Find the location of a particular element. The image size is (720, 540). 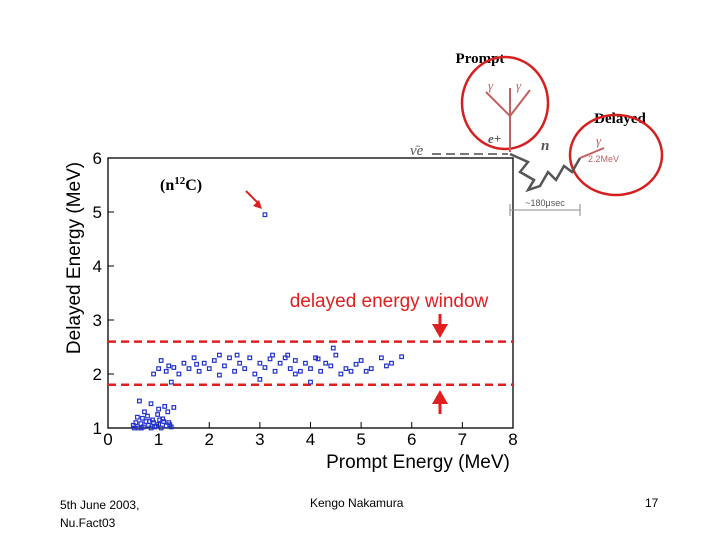

window-arrows is located at coordinates (440, 364).